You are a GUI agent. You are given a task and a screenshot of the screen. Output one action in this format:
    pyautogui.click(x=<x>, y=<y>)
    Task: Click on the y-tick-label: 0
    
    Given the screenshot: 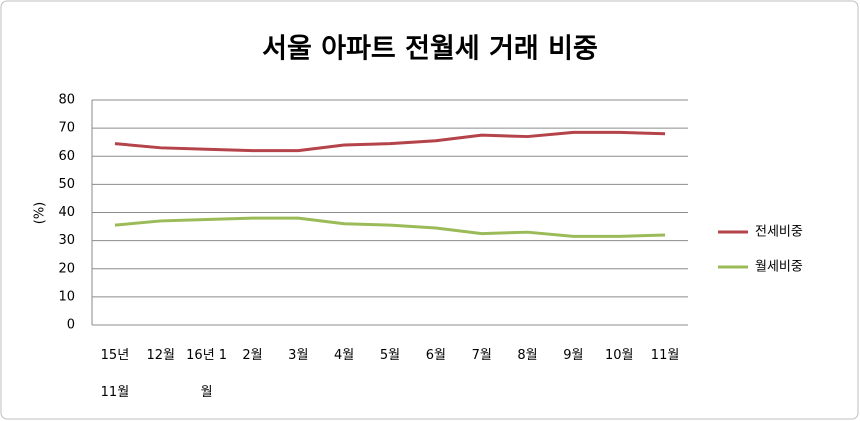 What is the action you would take?
    pyautogui.click(x=71, y=325)
    